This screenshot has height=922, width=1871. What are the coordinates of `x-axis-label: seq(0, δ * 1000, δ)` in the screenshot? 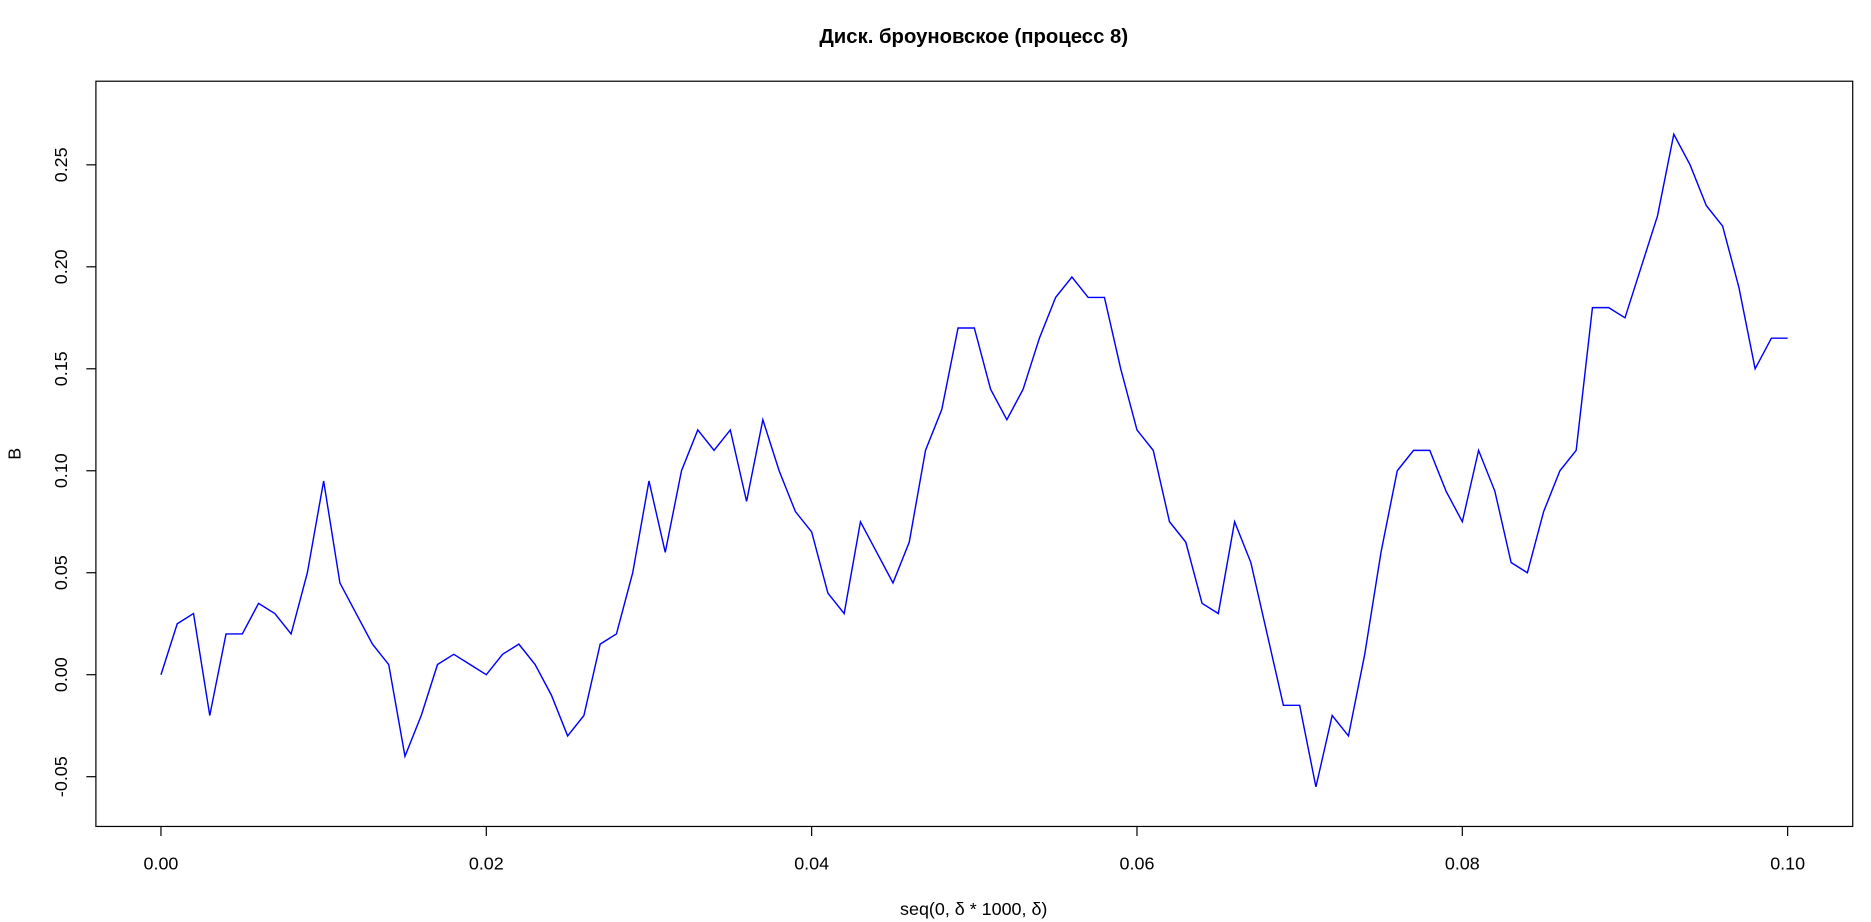 It's located at (973, 909).